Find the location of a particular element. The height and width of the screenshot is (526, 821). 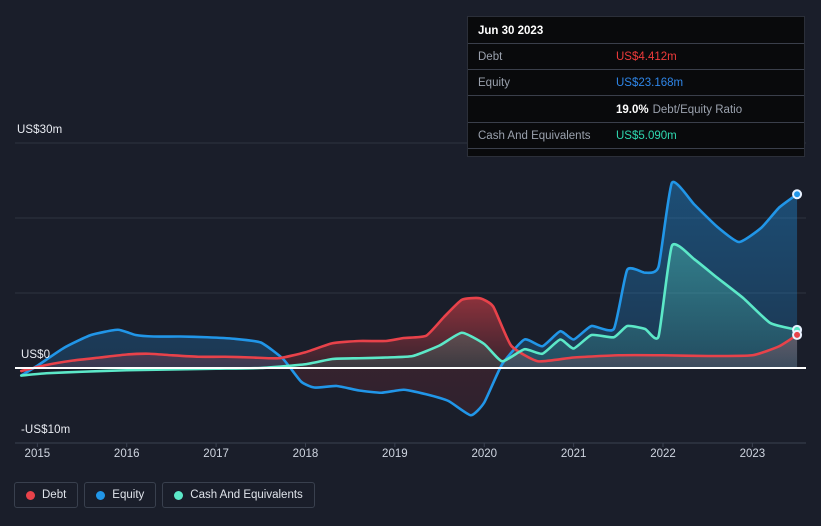

endpoint-markers is located at coordinates (797, 264).